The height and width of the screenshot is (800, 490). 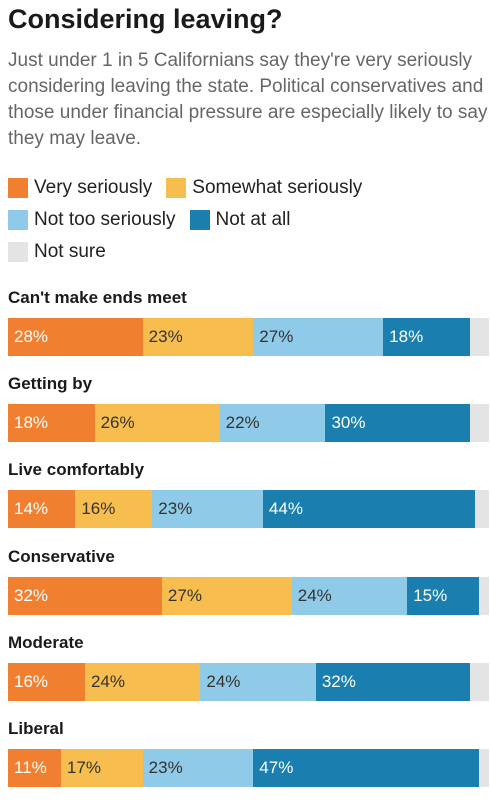 I want to click on data-label: 28%, so click(x=31, y=336).